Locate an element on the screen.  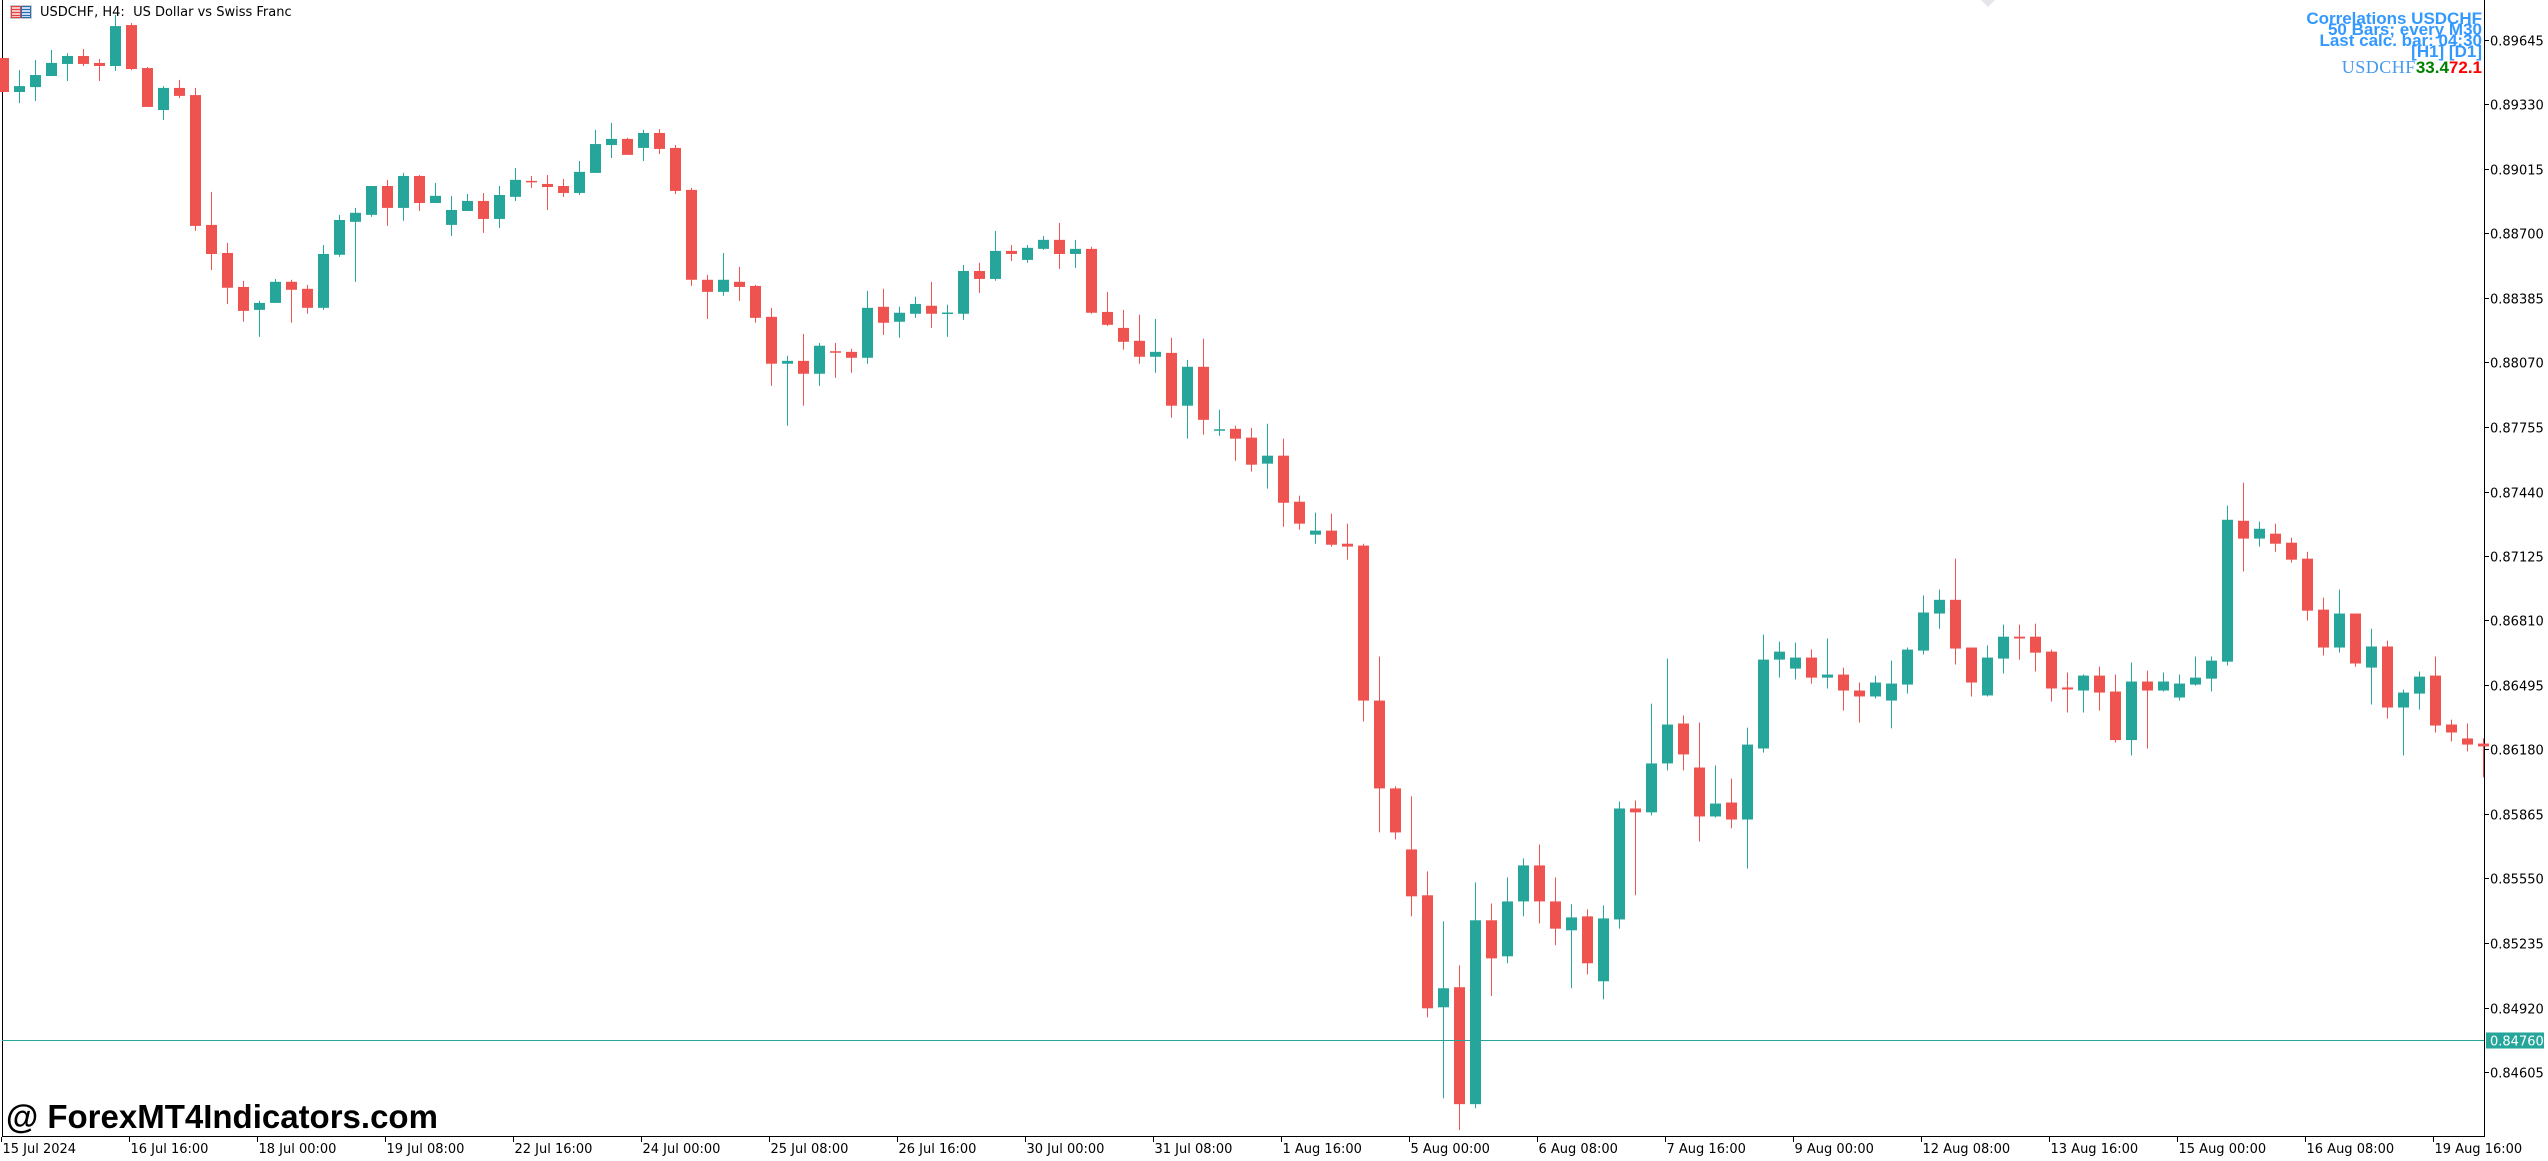
time-tick-label: 16 Aug 08:00 is located at coordinates (2351, 1149).